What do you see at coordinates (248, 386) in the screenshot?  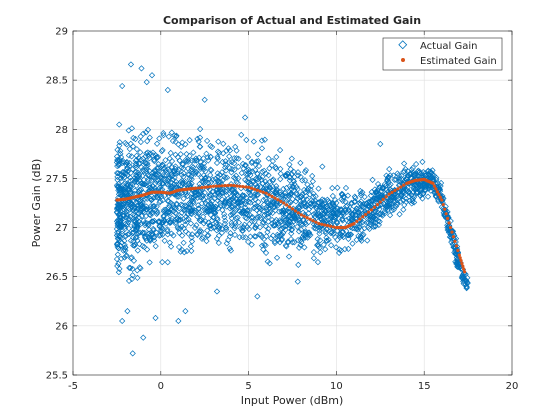 I see `x-tick-label: 5` at bounding box center [248, 386].